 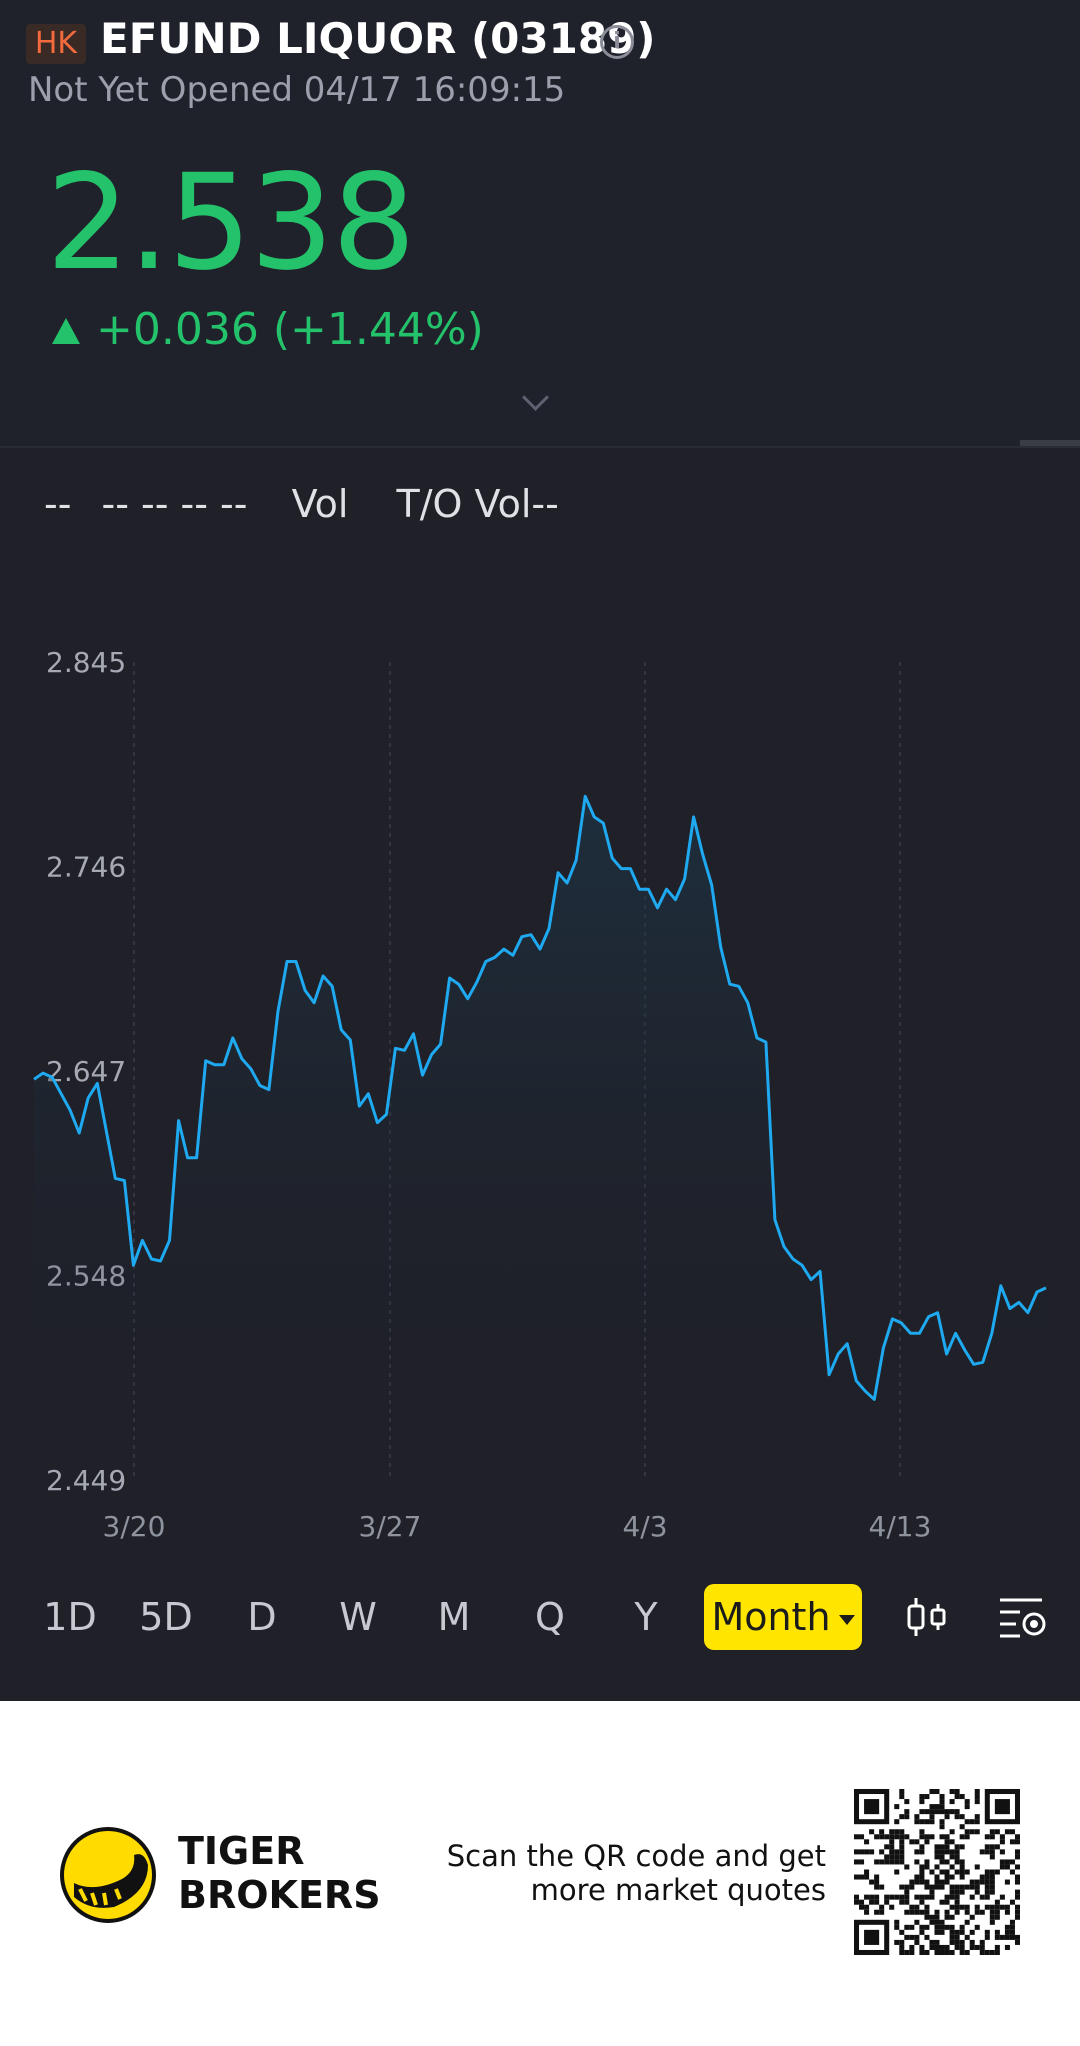 I want to click on period-q: Q, so click(x=550, y=1617).